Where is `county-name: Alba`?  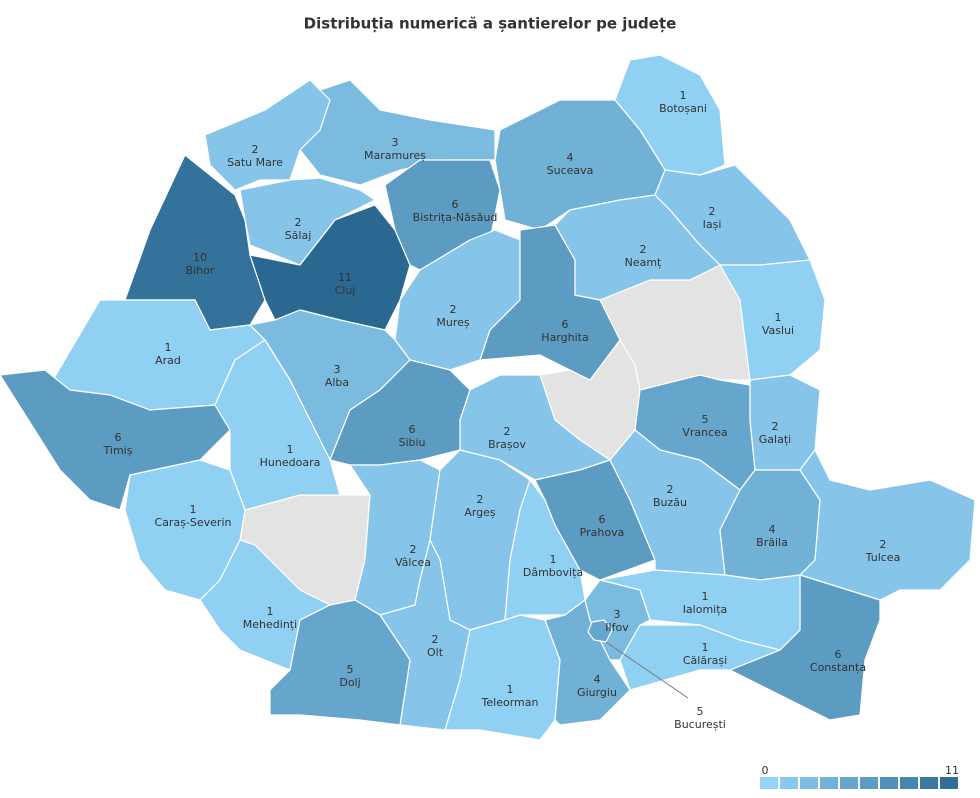
county-name: Alba is located at coordinates (337, 382).